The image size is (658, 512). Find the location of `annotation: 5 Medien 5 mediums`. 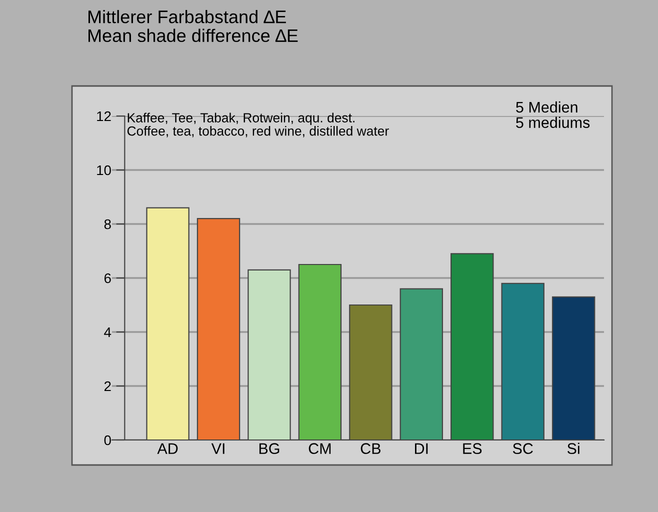

annotation: 5 Medien 5 mediums is located at coordinates (553, 114).